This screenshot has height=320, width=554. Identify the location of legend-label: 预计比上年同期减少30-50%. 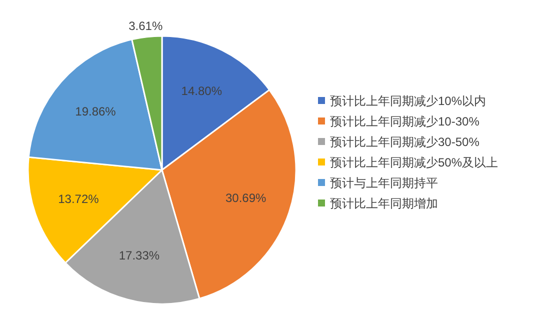
(405, 142).